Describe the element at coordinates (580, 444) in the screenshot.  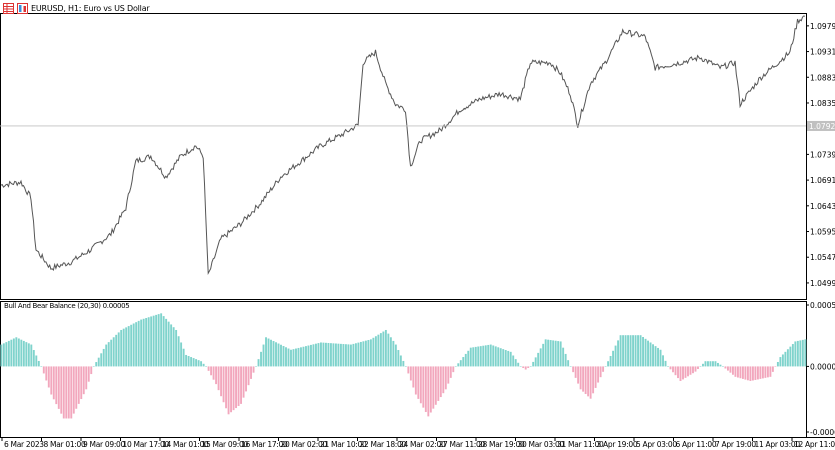
I see `time-tick-label: 31 Mar 11:00` at that location.